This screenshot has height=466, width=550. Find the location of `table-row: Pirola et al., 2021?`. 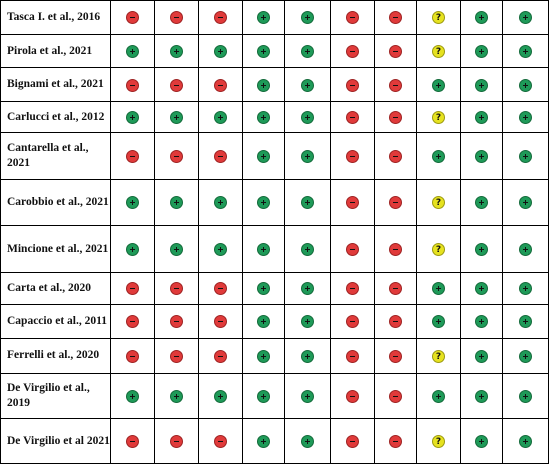

table-row: Pirola et al., 2021? is located at coordinates (274, 51).